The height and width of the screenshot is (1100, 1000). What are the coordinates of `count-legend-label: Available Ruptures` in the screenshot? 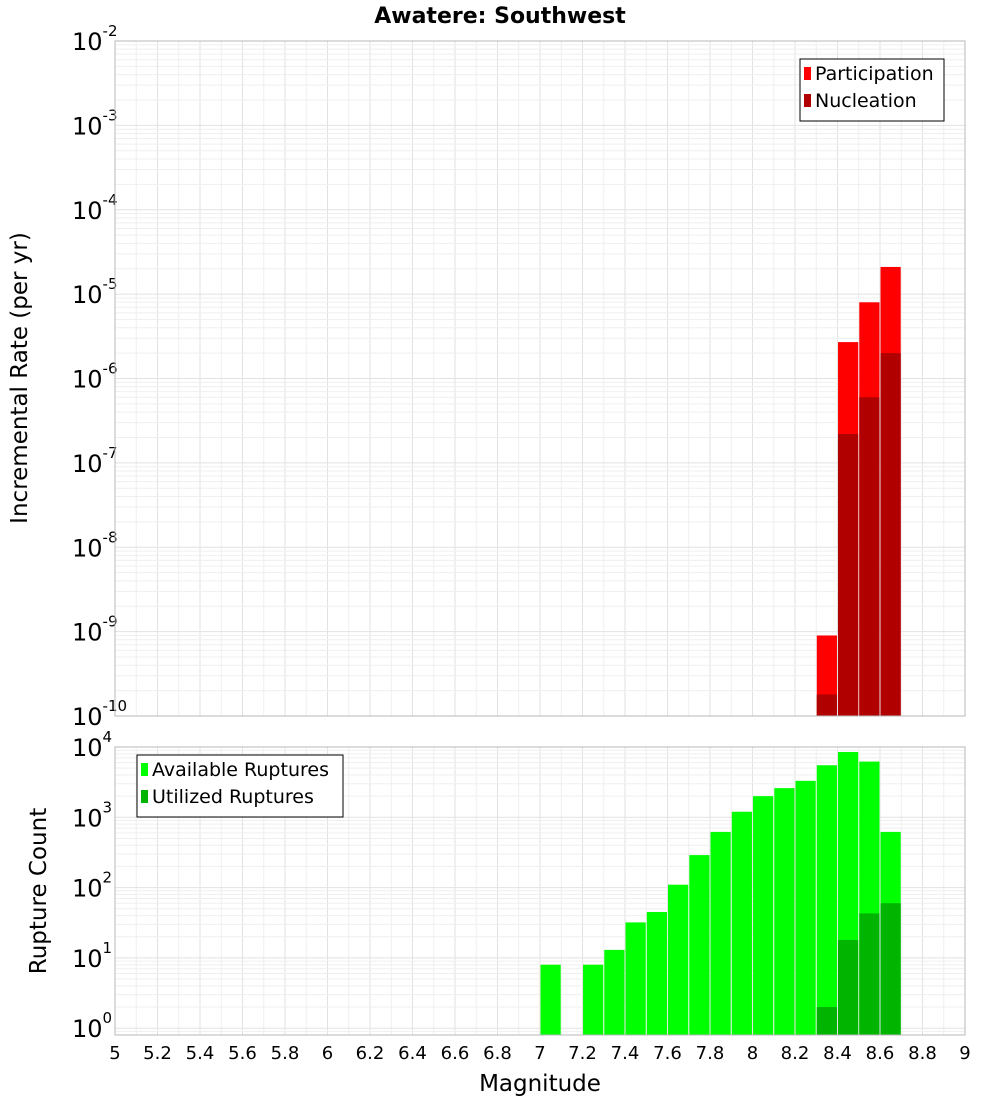 It's located at (240, 770).